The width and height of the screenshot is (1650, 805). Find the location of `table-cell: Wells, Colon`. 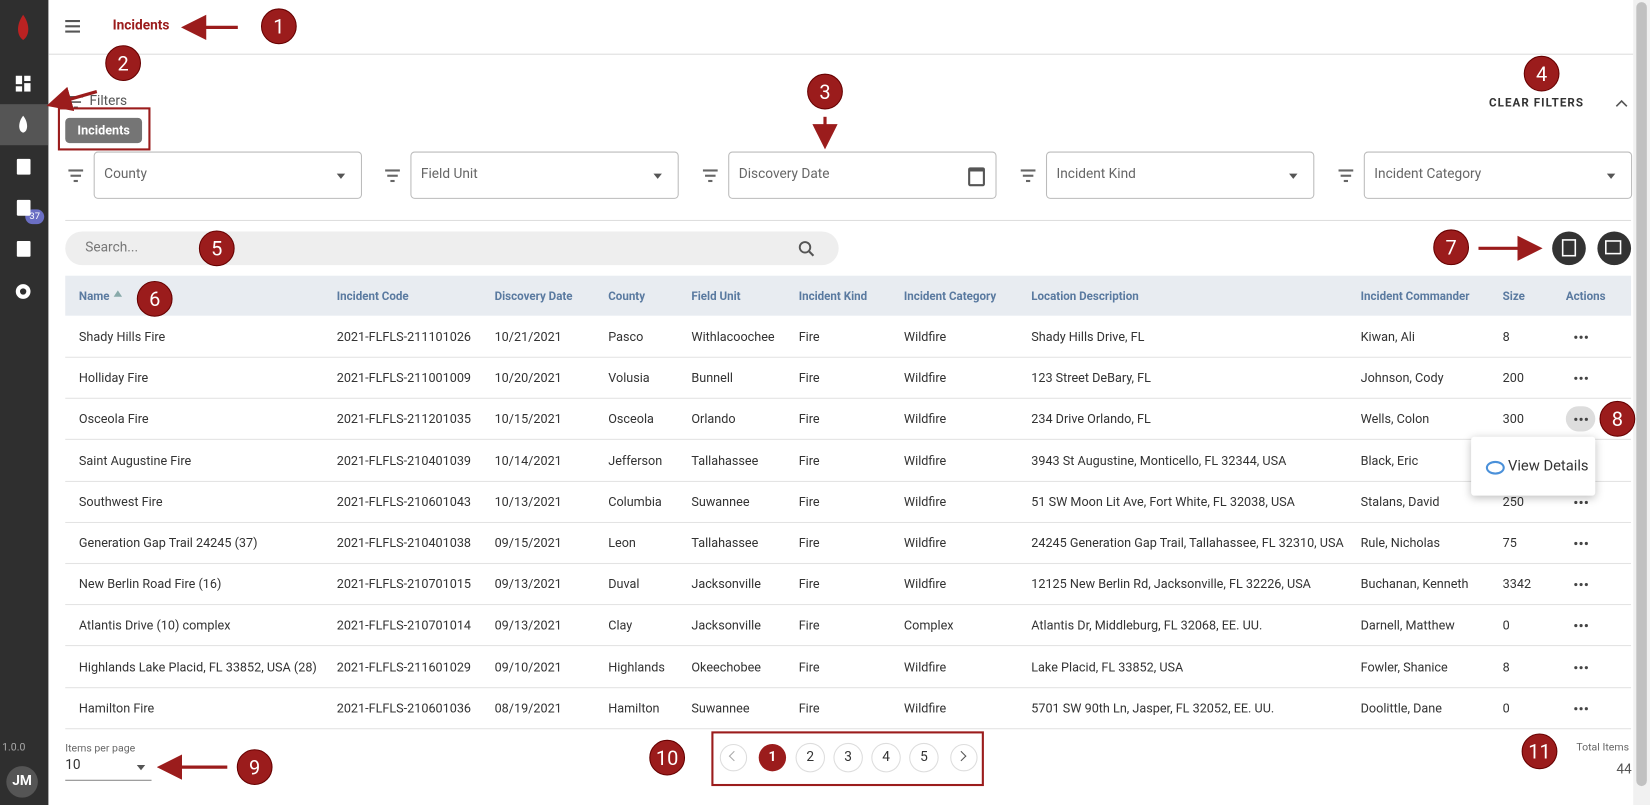

table-cell: Wells, Colon is located at coordinates (1395, 419).